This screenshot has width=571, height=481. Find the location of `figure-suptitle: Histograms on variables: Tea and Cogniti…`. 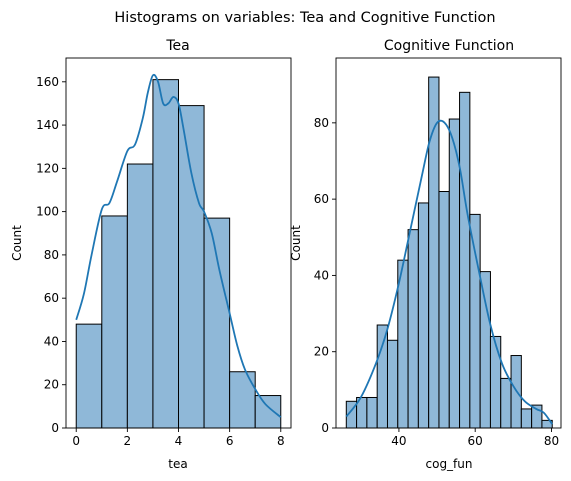

figure-suptitle: Histograms on variables: Tea and Cogniti… is located at coordinates (304, 18).